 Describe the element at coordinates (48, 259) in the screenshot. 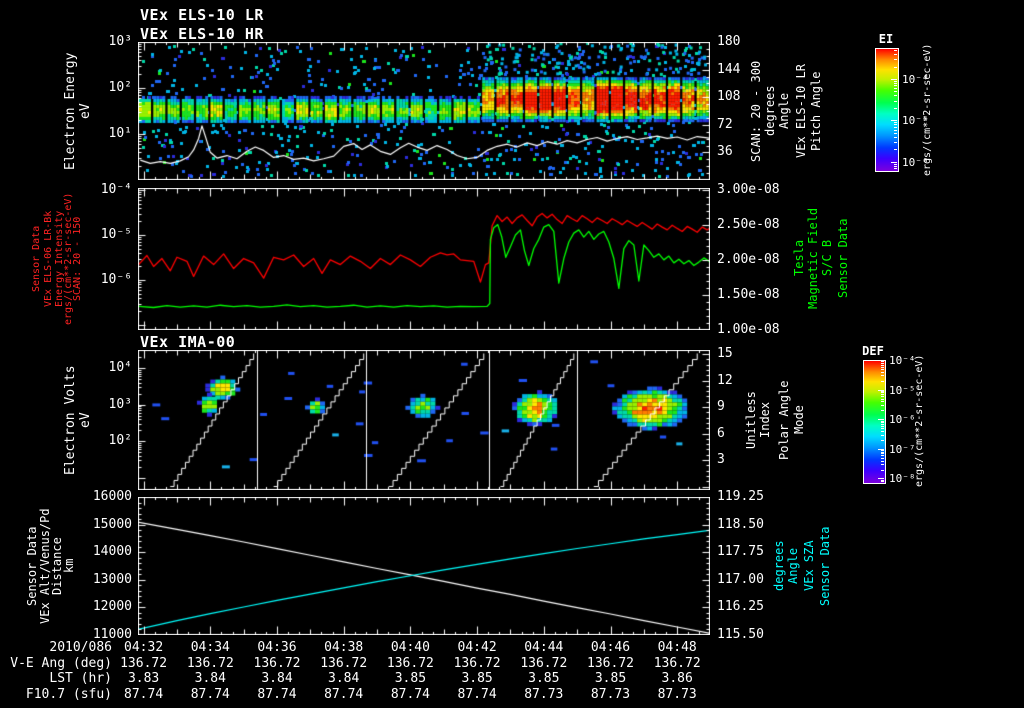

I see `panel2-y-axis-label: VEx ELS-06 LR-Bk` at that location.